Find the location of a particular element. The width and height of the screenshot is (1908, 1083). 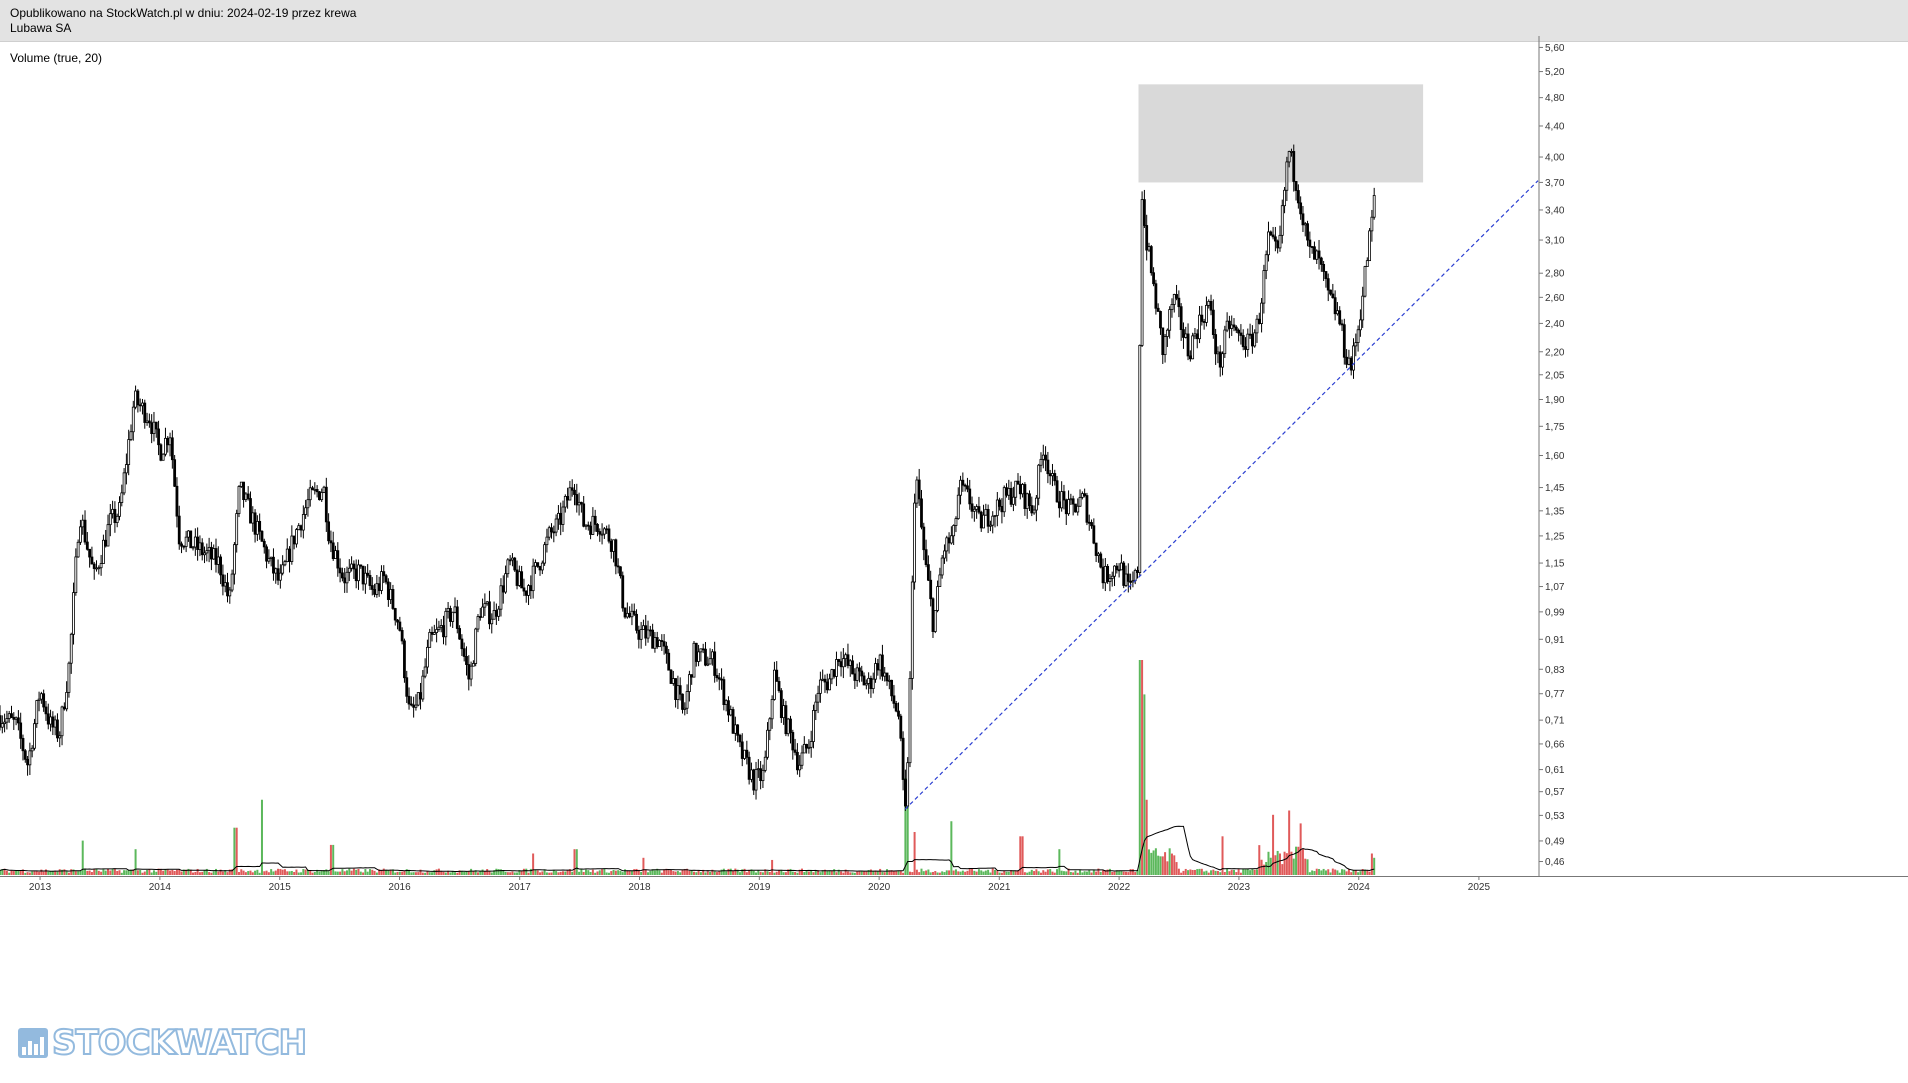

y-tick-label: 2,05 is located at coordinates (1555, 375).